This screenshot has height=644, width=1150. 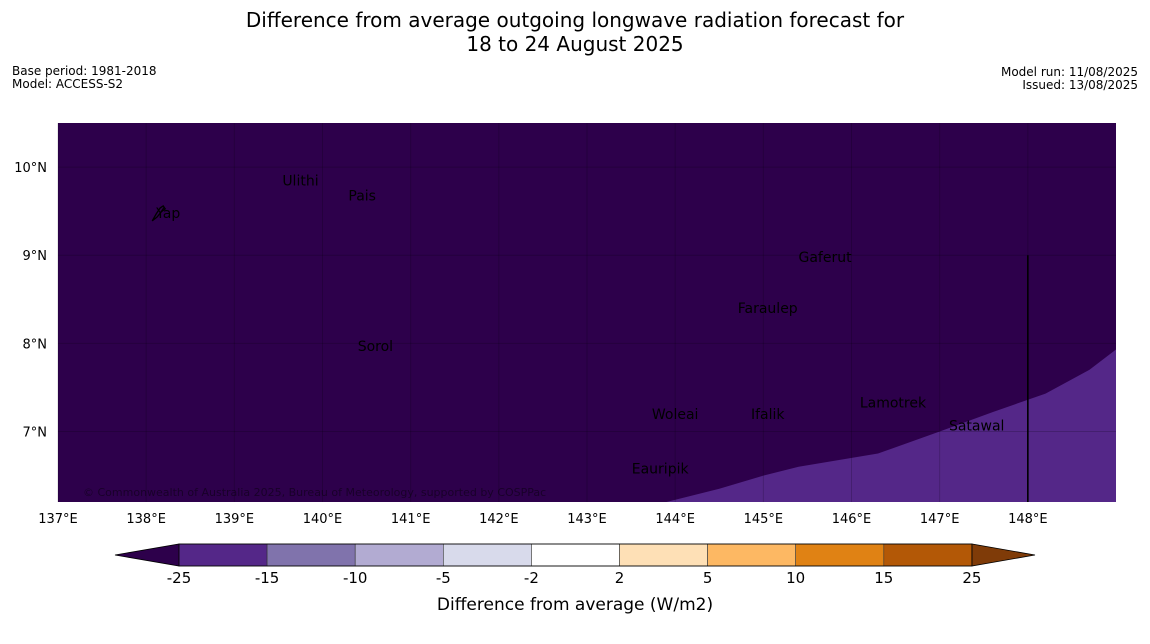 What do you see at coordinates (1069, 72) in the screenshot?
I see `model-run: Model run: 11/08/2025` at bounding box center [1069, 72].